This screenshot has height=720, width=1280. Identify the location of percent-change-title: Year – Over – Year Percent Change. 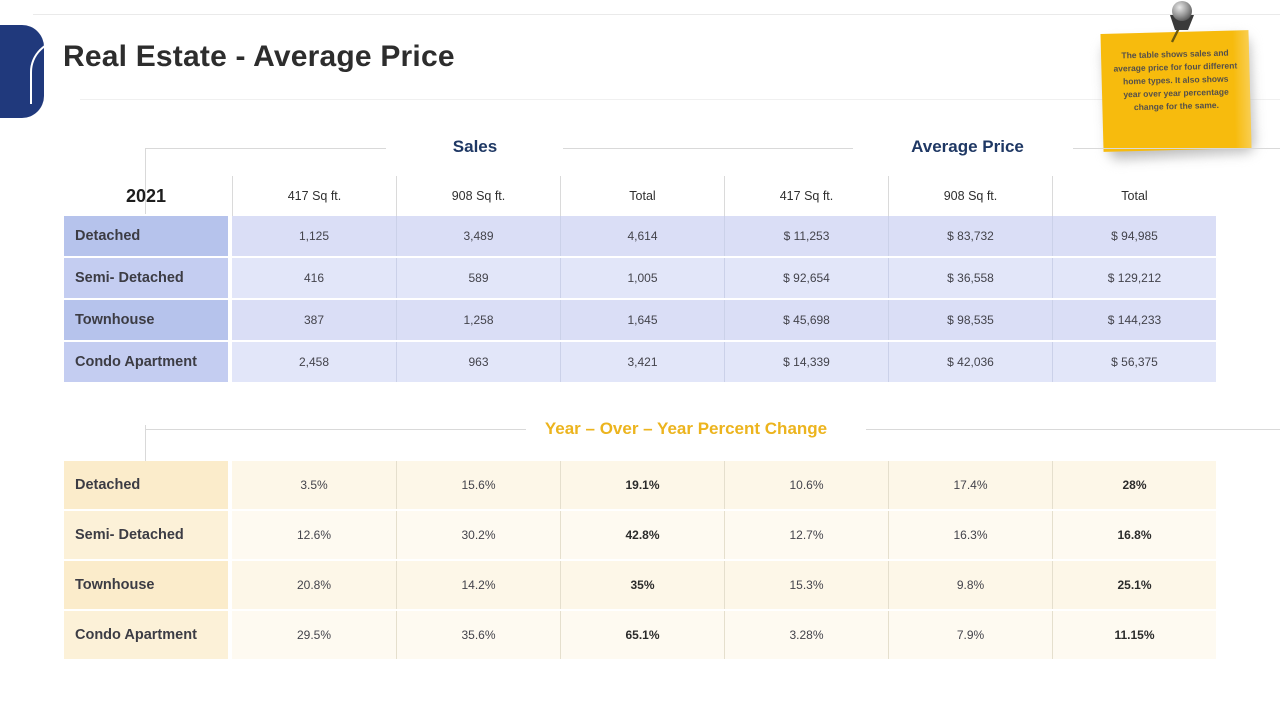
(686, 428).